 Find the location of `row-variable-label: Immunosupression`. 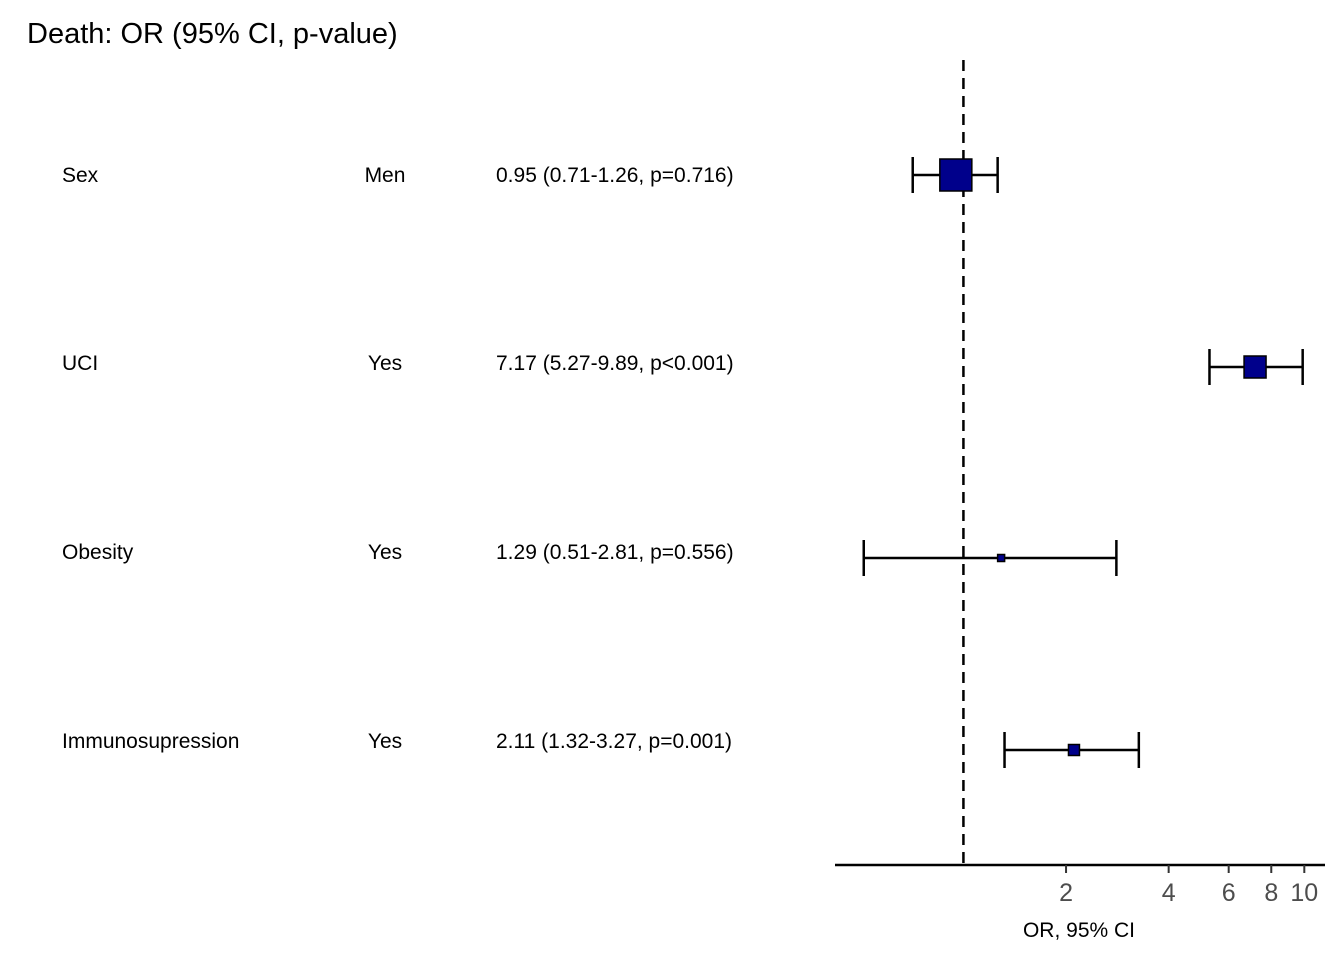

row-variable-label: Immunosupression is located at coordinates (151, 741).